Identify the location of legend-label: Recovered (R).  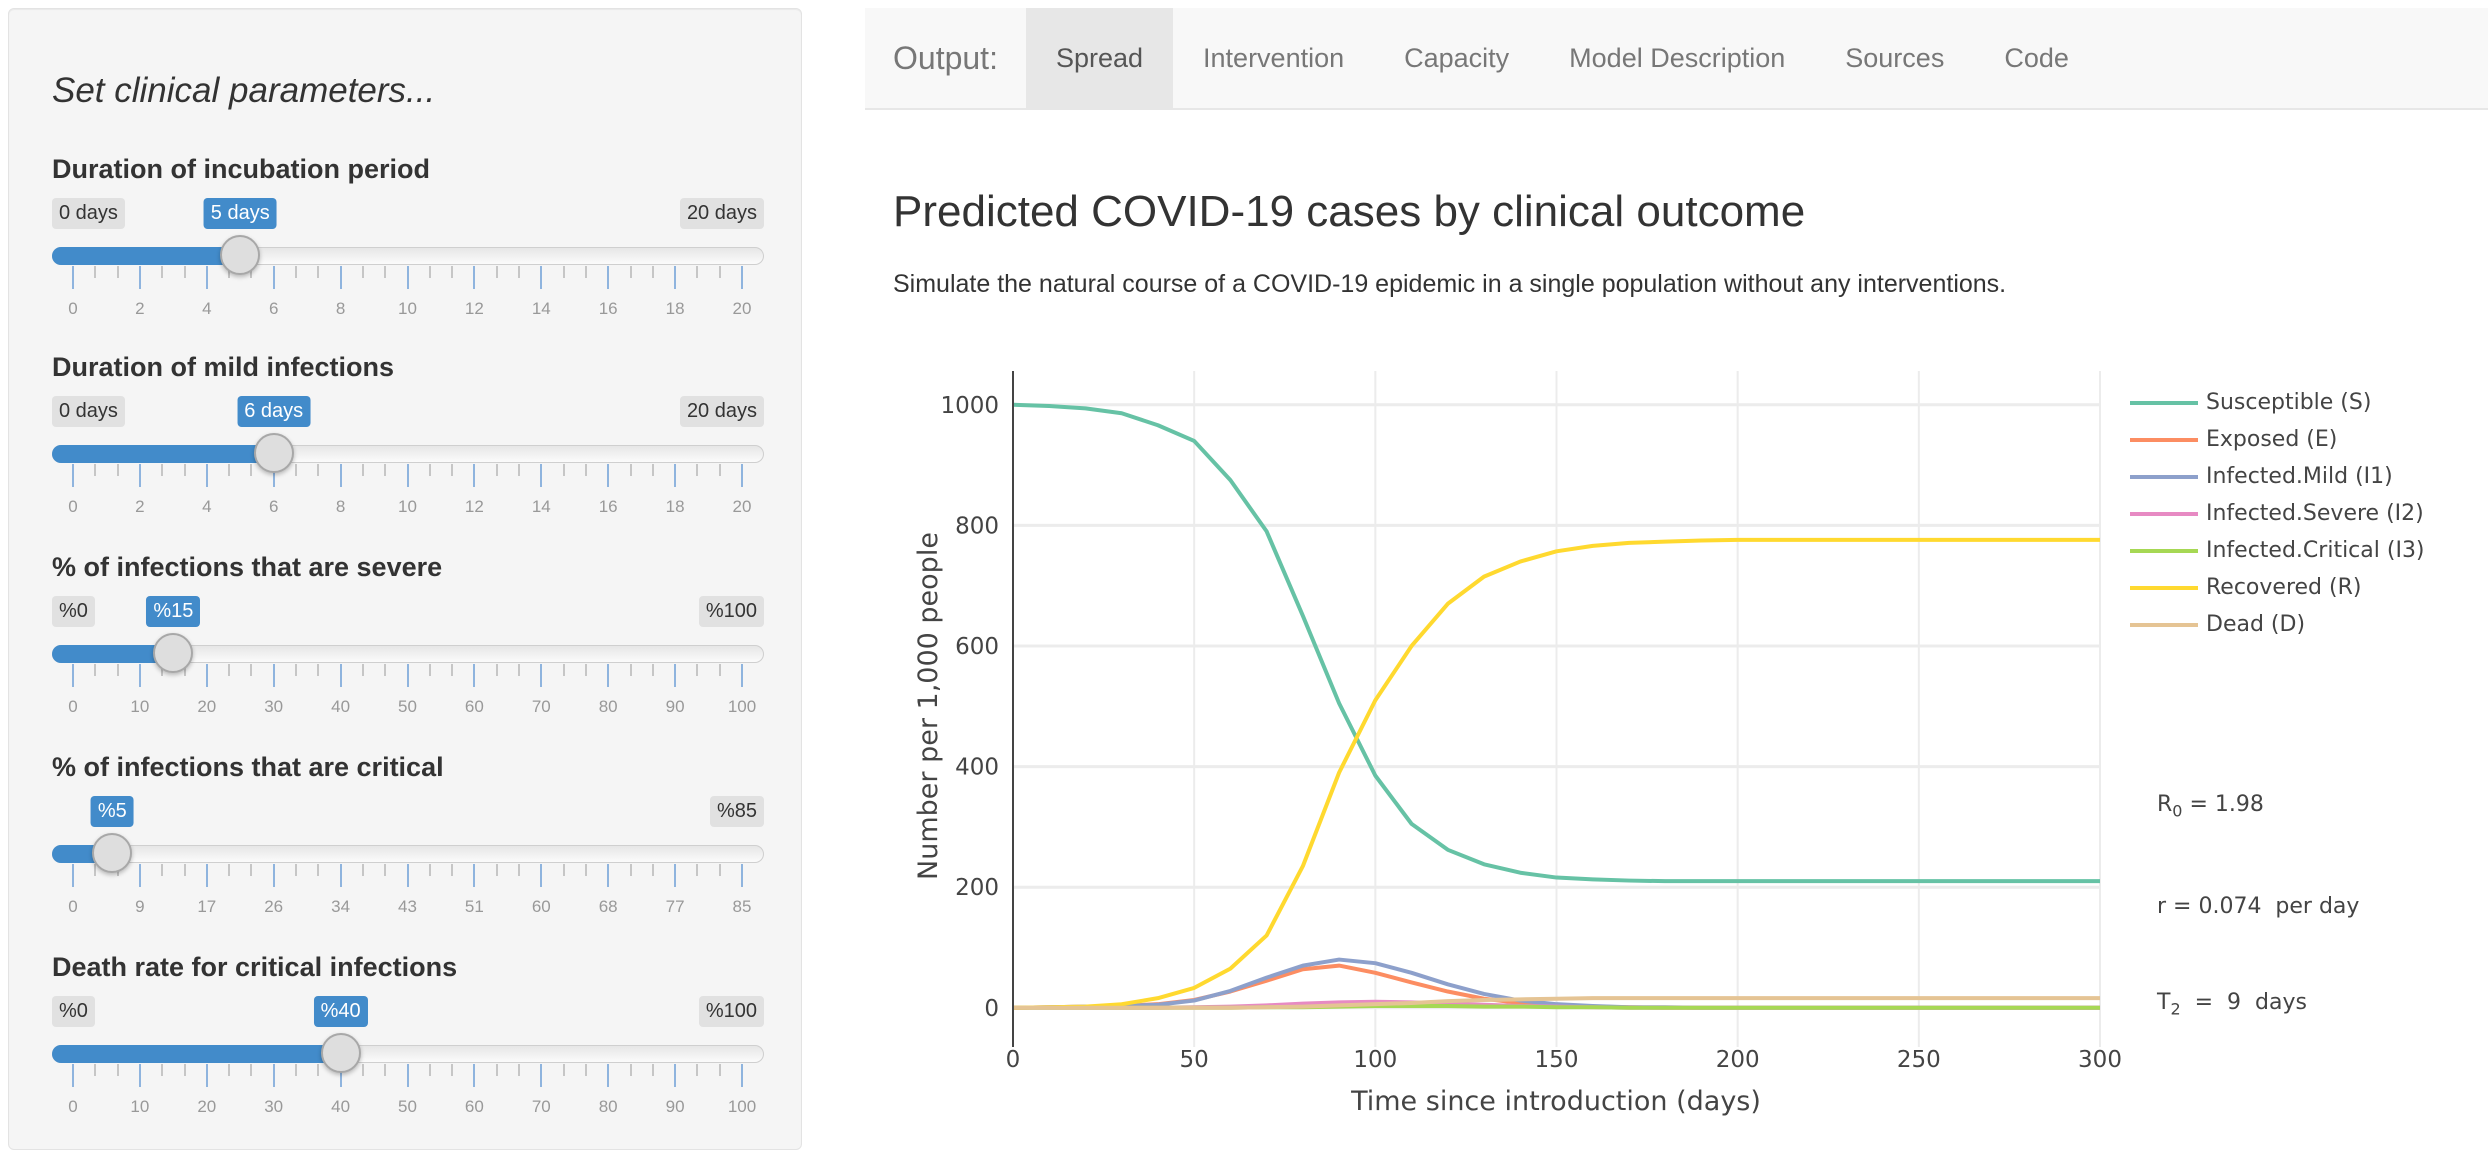
(2284, 587).